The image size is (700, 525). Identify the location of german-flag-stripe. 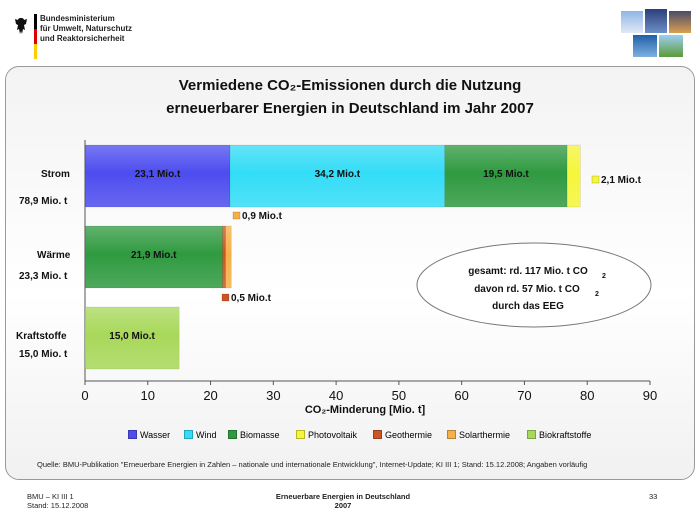
(35, 36).